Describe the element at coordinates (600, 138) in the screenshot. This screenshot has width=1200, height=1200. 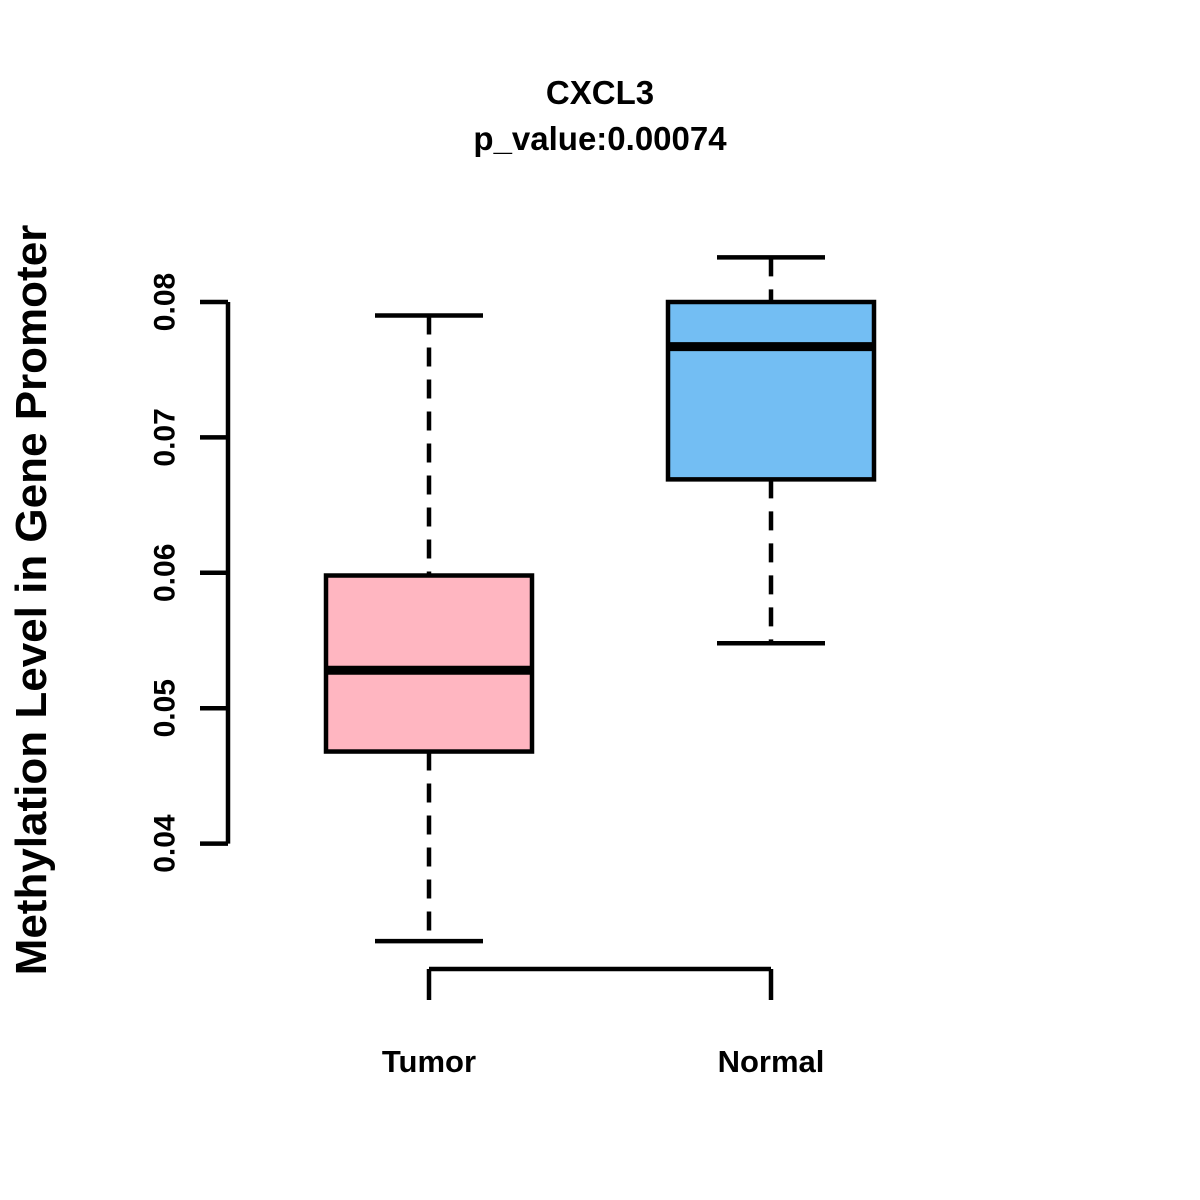
I see `chart-subtitle-pvalue: p_value:0.00074` at that location.